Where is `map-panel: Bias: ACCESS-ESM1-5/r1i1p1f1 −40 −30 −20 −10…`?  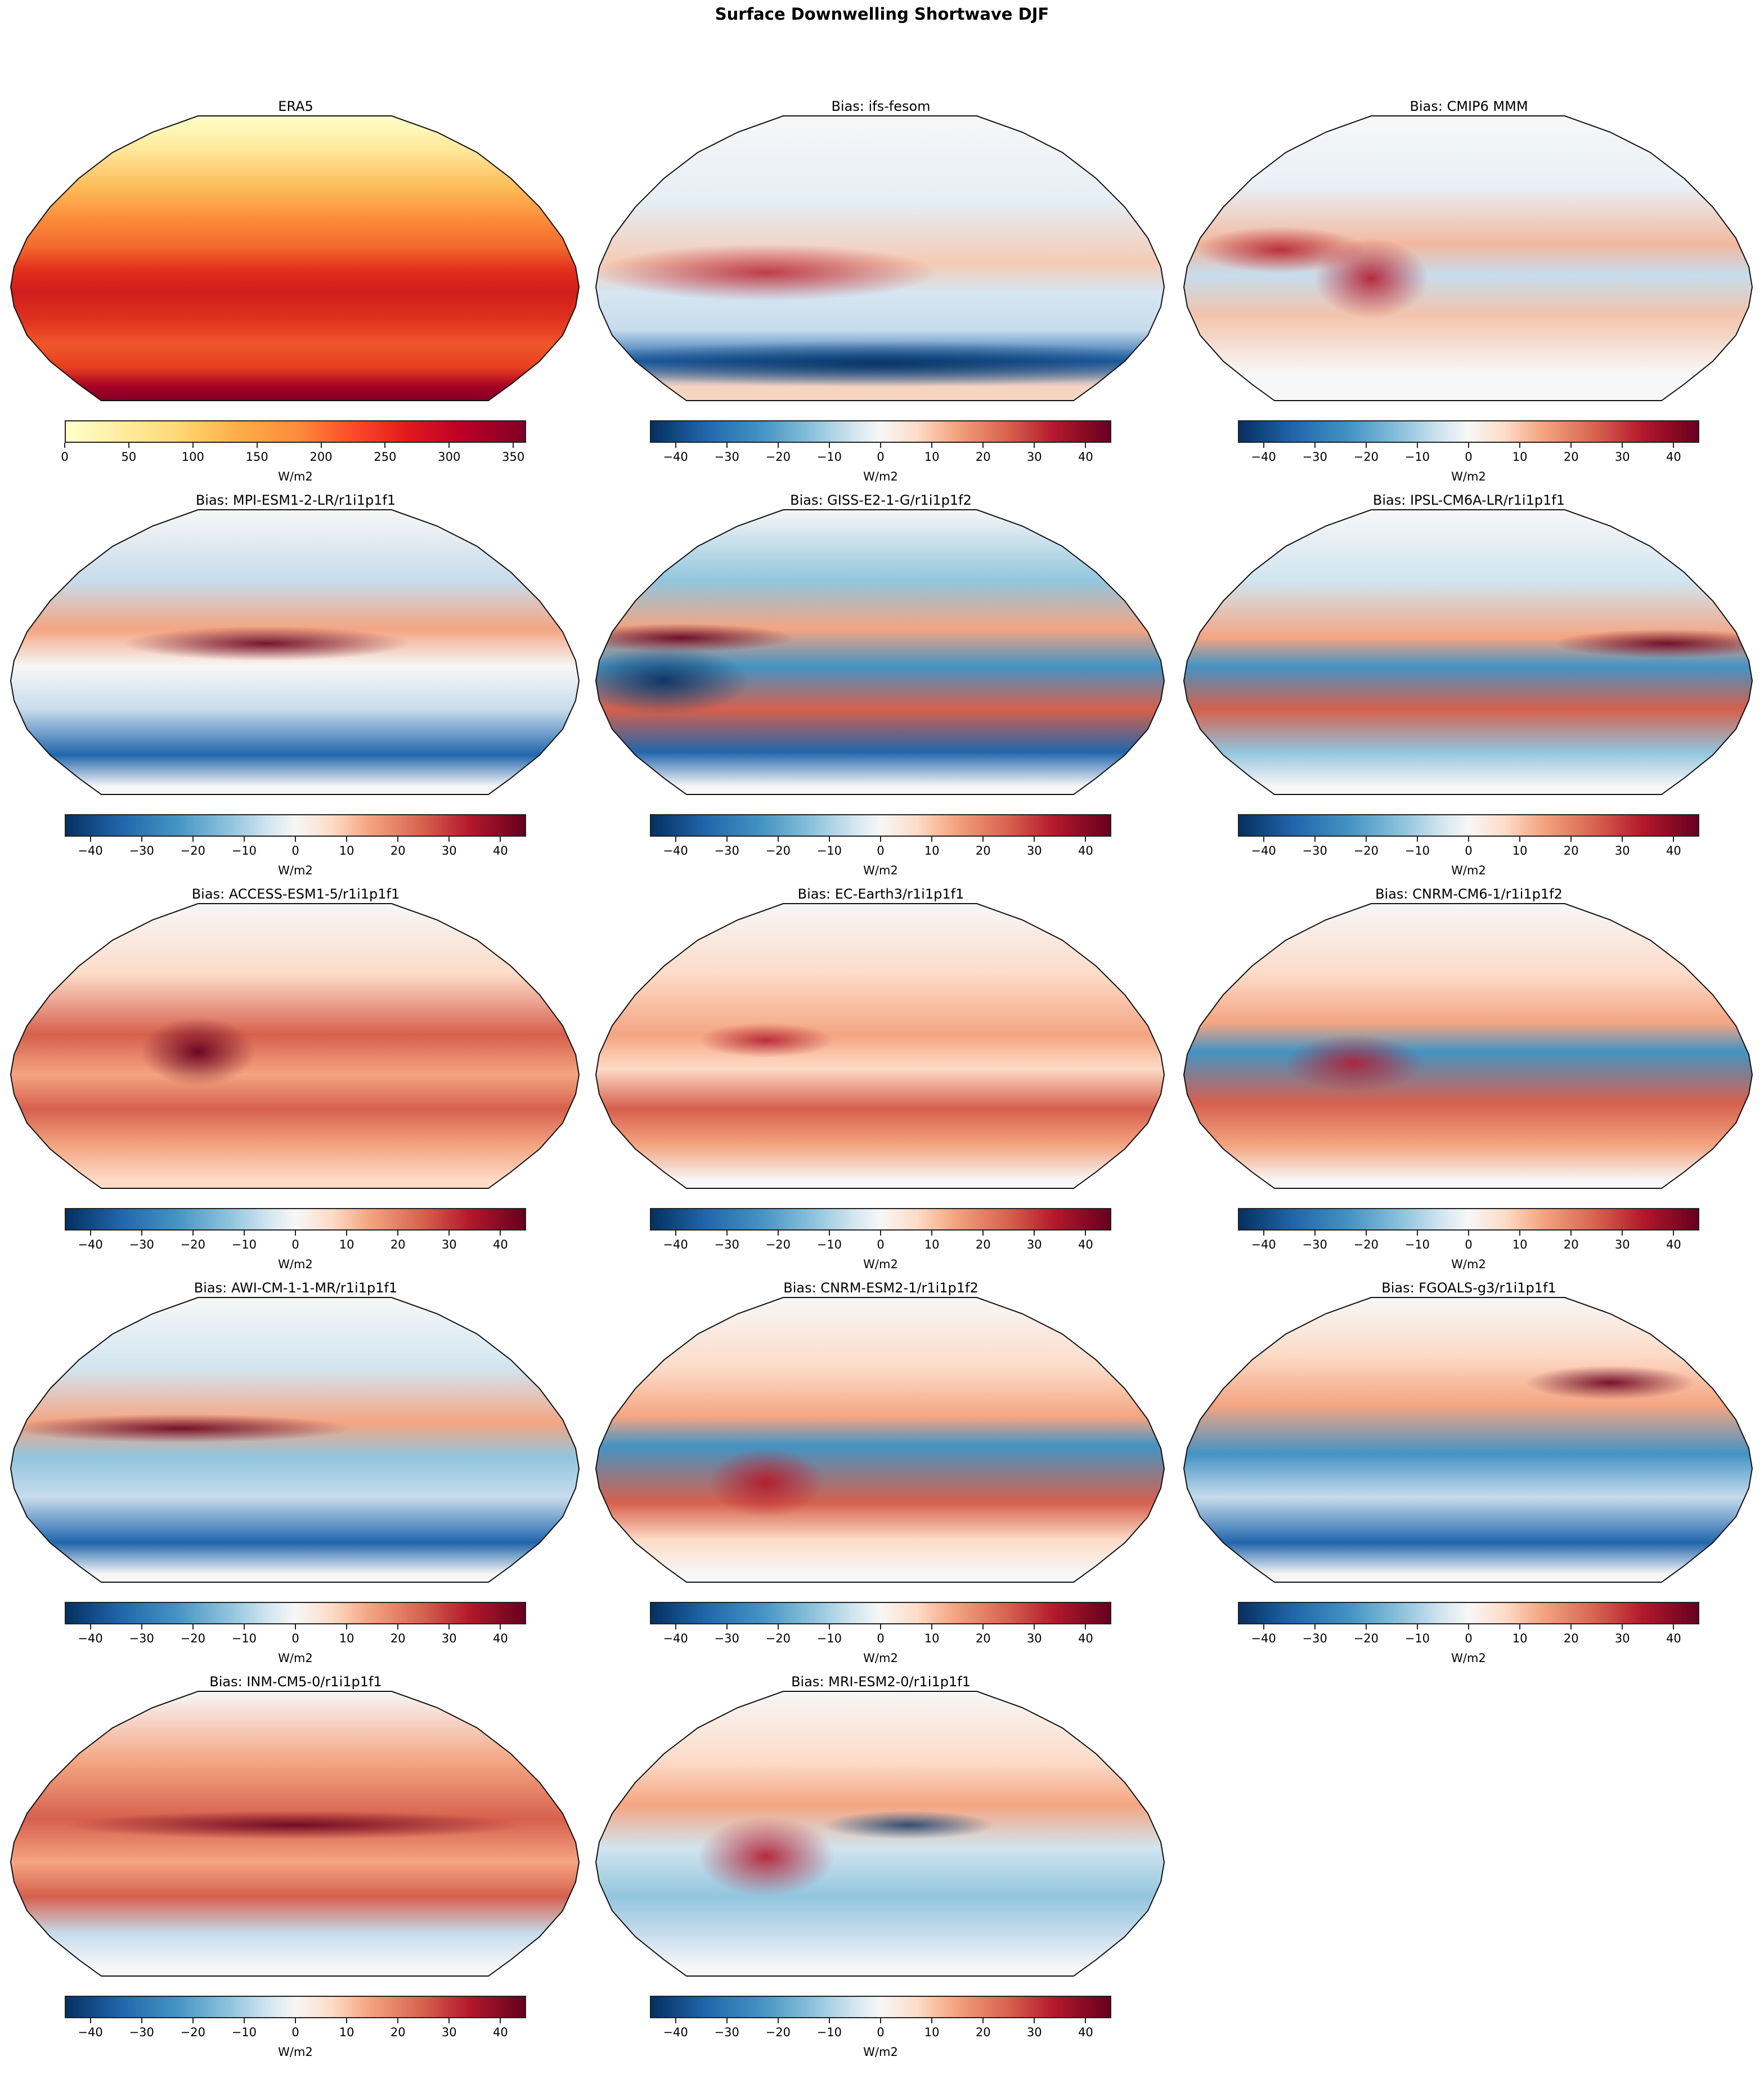
map-panel: Bias: ACCESS-ESM1-5/r1i1p1f1 −40 −30 −20 −10… is located at coordinates (295, 1088).